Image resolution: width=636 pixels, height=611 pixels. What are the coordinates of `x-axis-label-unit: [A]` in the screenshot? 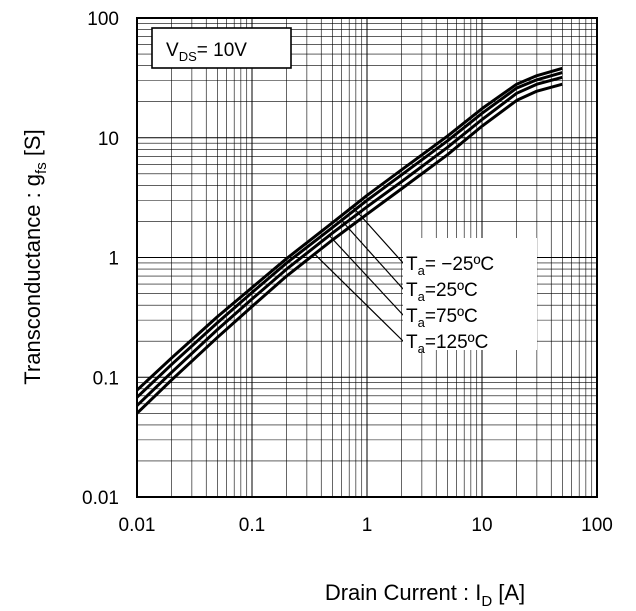 It's located at (508, 592).